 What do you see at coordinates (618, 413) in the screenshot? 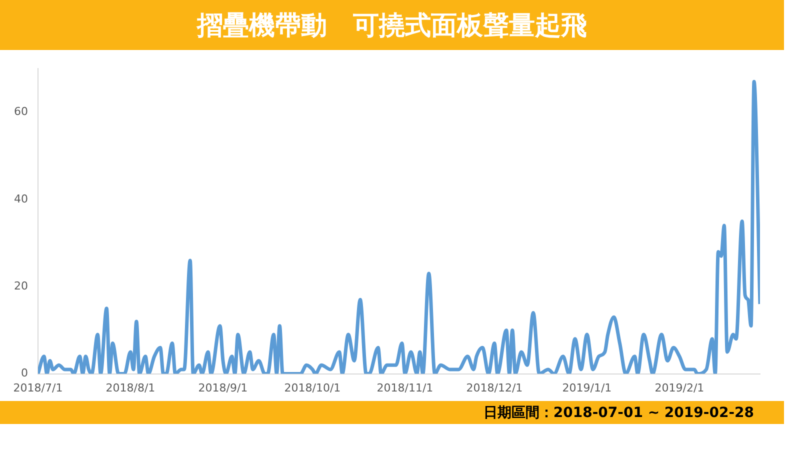
I see `text: 日期區間：2018-07-01 ~ 2019-02-28` at bounding box center [618, 413].